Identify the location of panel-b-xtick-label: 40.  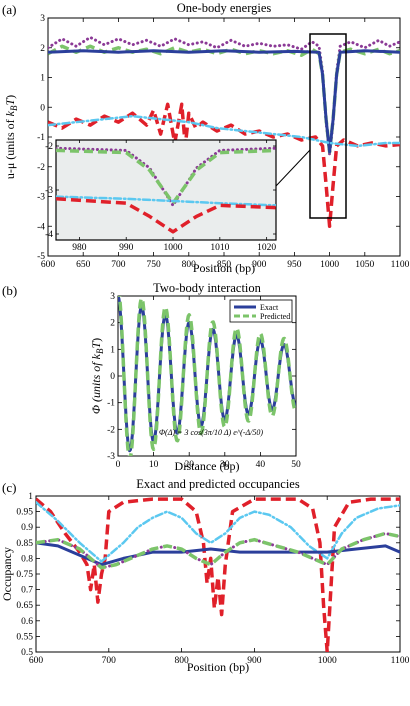
(261, 465).